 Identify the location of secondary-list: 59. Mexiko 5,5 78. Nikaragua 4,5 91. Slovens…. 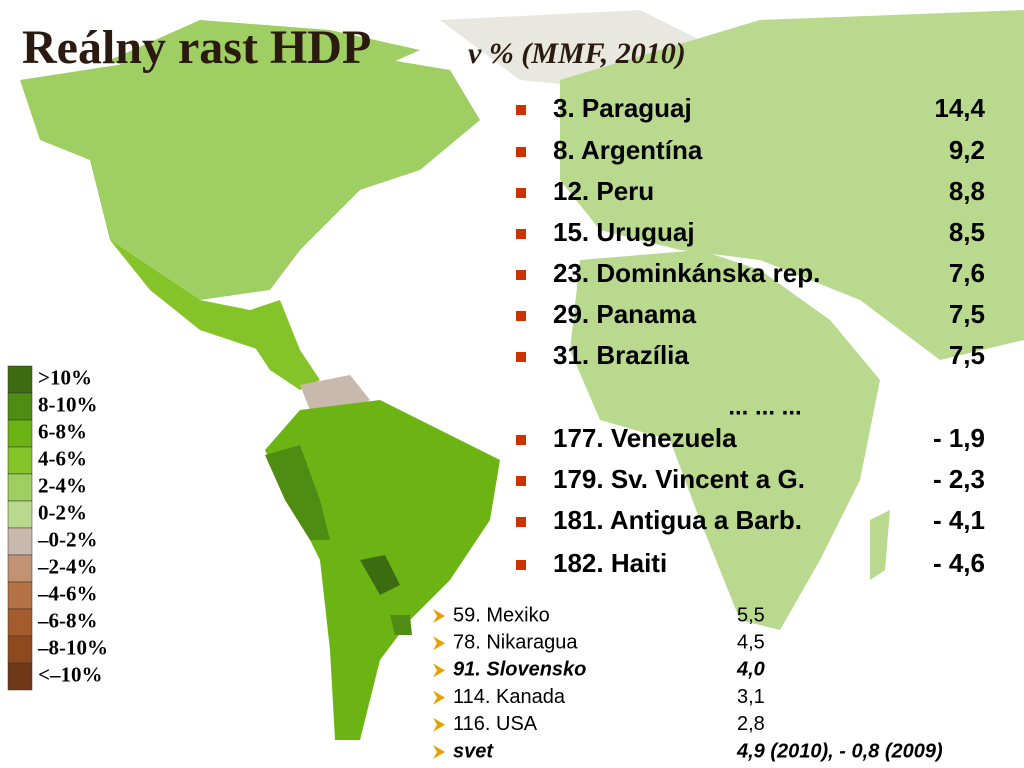
(688, 683).